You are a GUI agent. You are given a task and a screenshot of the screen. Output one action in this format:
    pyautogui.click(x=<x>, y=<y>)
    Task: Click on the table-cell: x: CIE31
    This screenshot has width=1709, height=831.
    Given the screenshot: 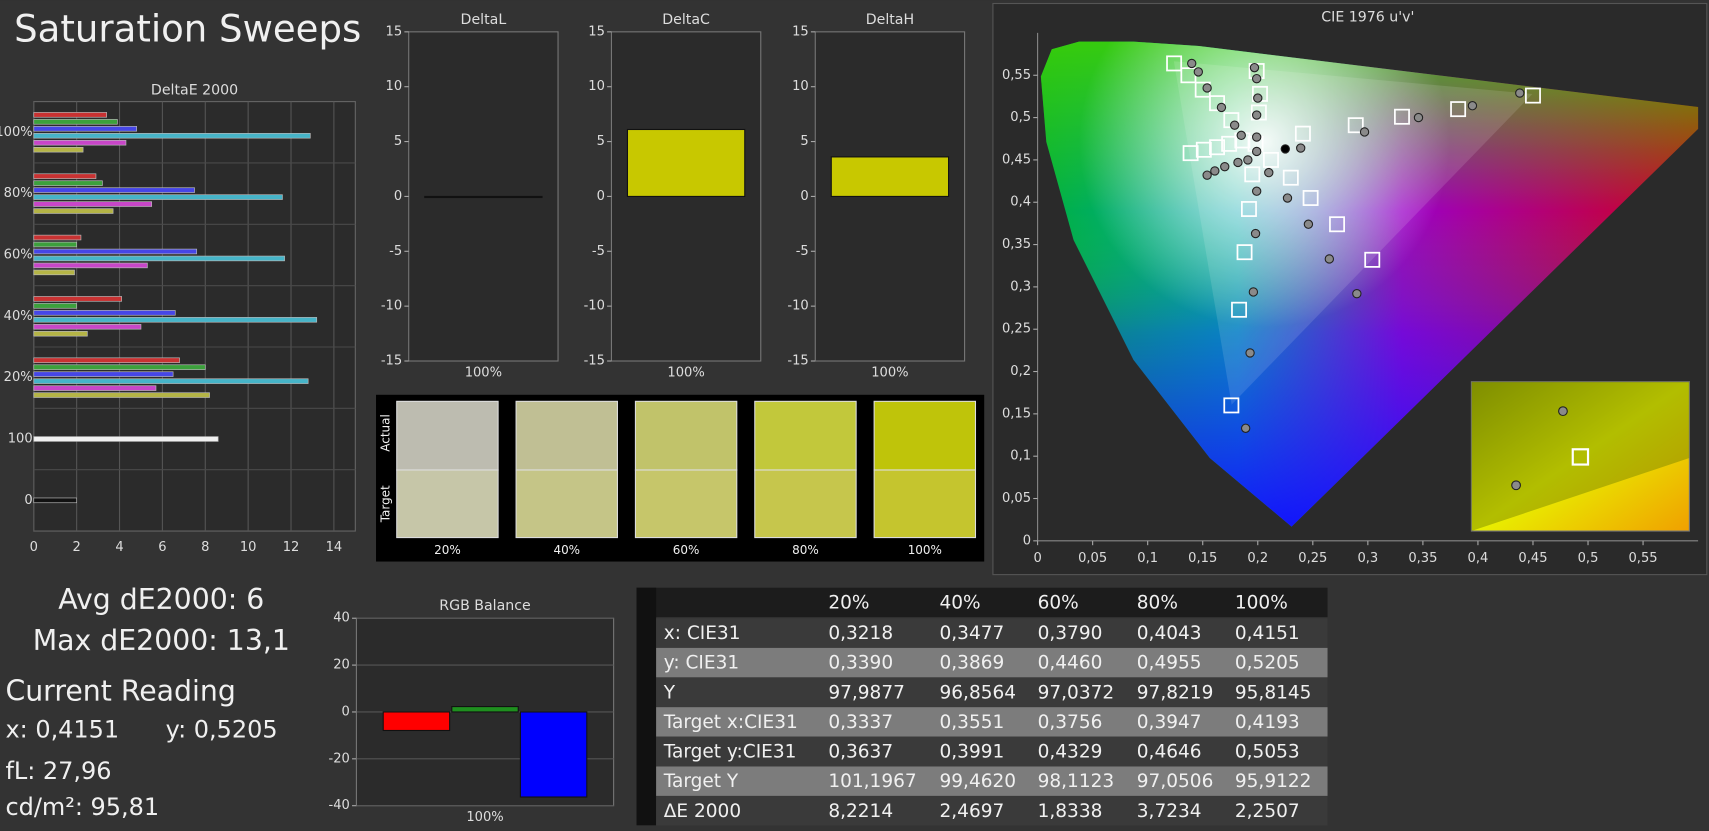 What is the action you would take?
    pyautogui.click(x=702, y=633)
    